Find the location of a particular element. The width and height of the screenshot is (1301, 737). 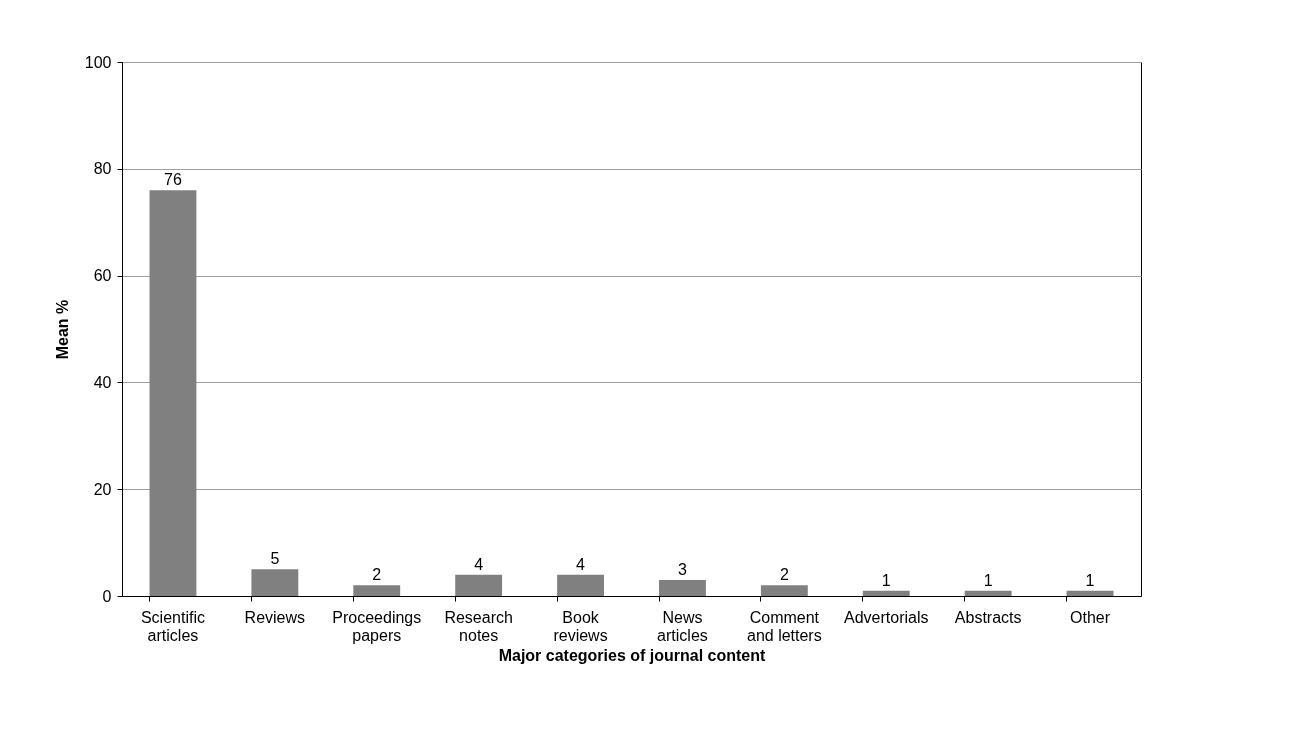

x-tick-label: Comment and letters is located at coordinates (784, 626).